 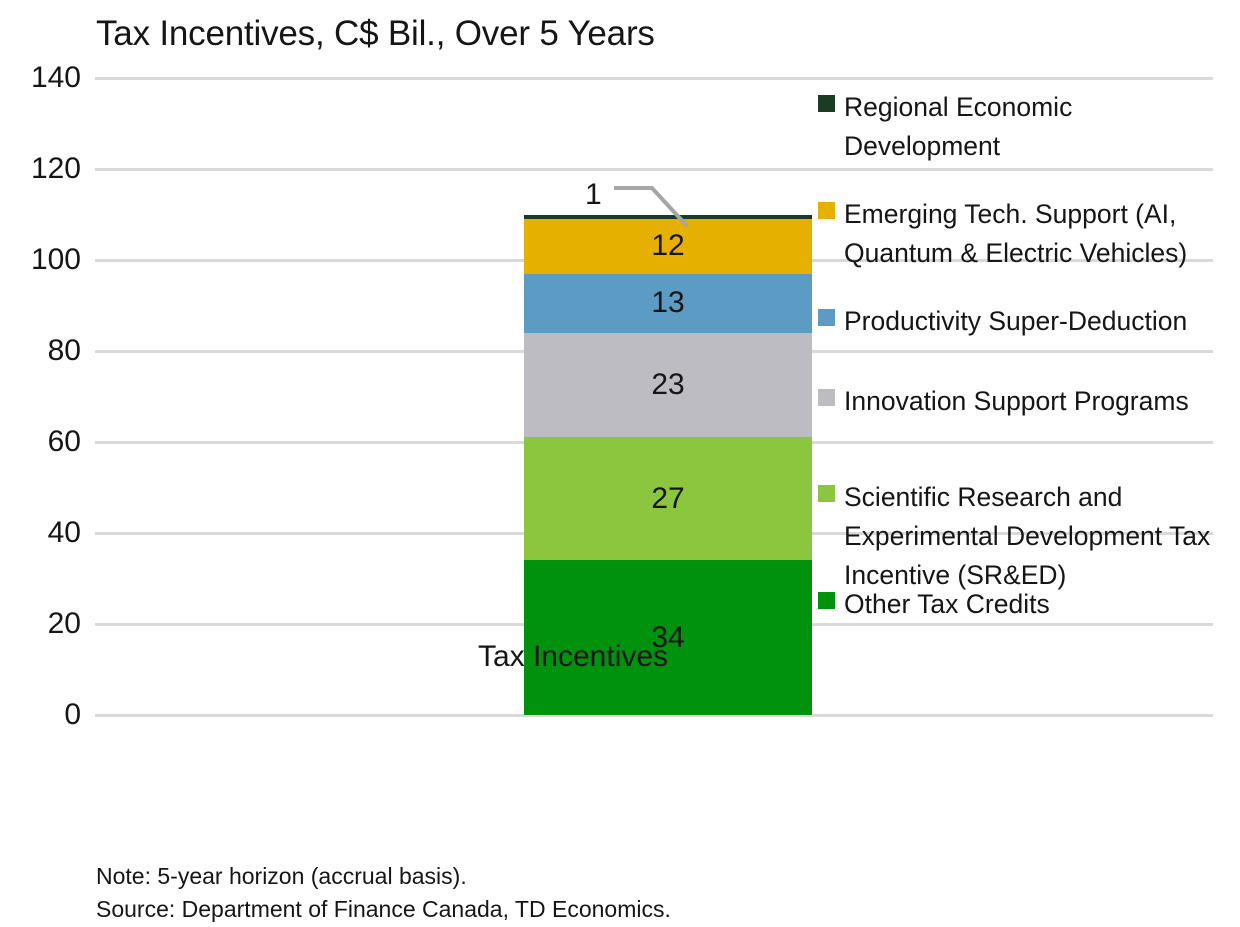 What do you see at coordinates (958, 127) in the screenshot?
I see `legend-item-label: Regional Economic Development` at bounding box center [958, 127].